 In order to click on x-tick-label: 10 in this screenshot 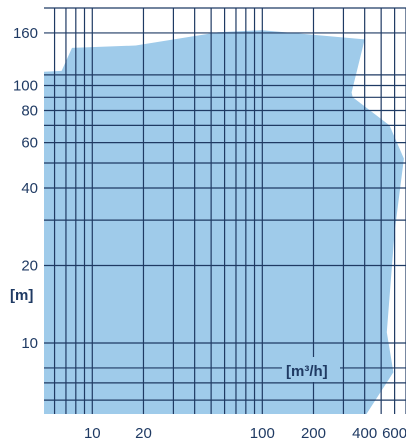, I will do `click(92, 433)`.